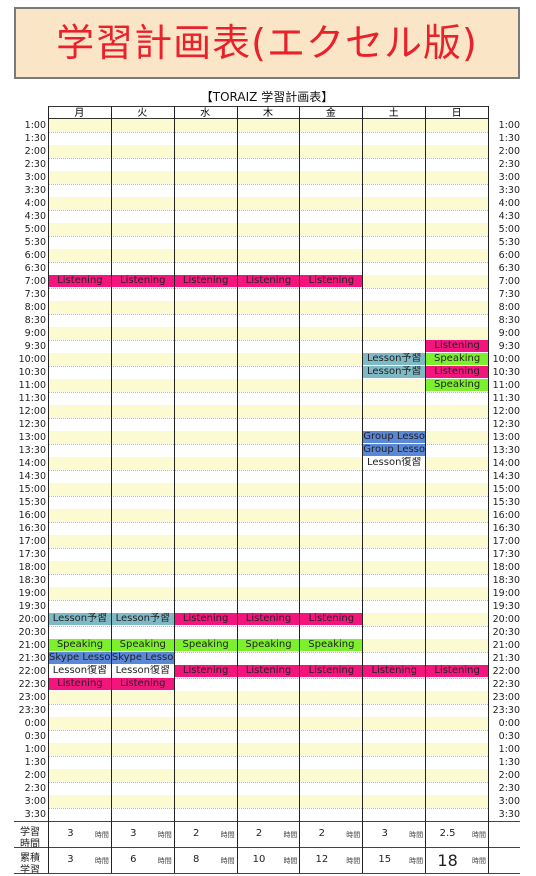 This screenshot has height=876, width=536. Describe the element at coordinates (32, 658) in the screenshot. I see `time-label-left: 21:30` at that location.